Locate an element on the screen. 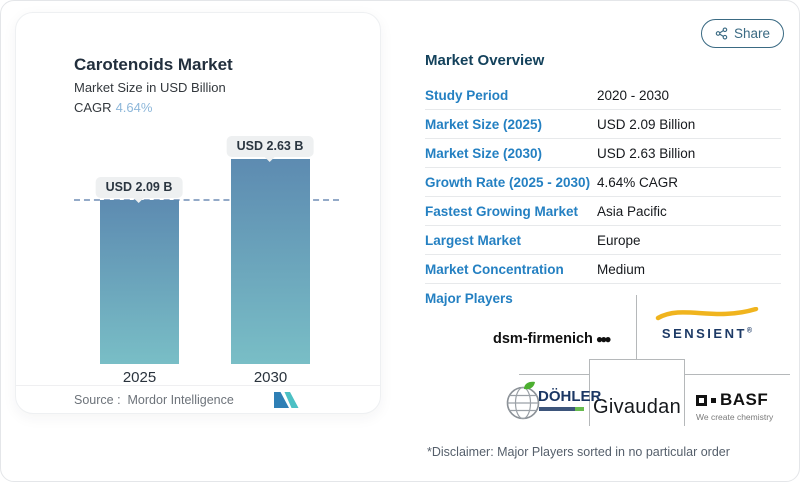 Image resolution: width=800 pixels, height=482 pixels. table-row: Fastest Growing Market Asia Pacific is located at coordinates (603, 211).